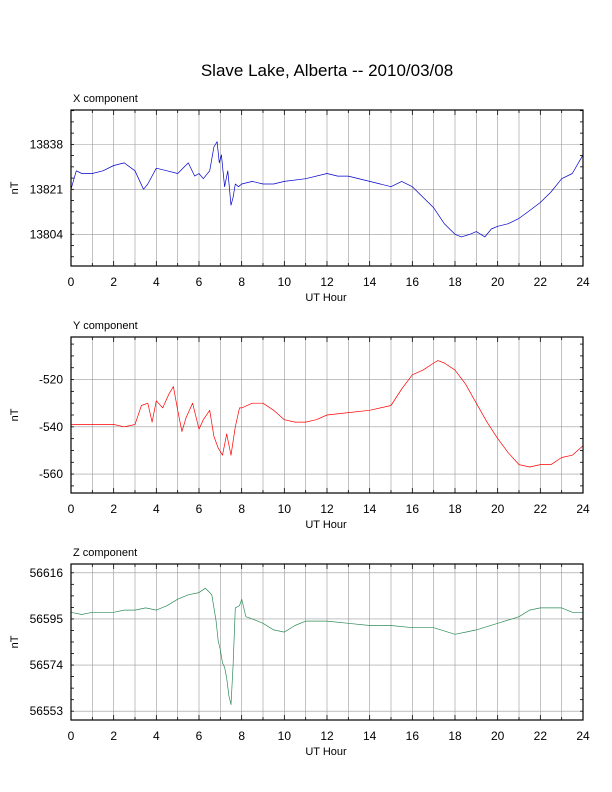  Describe the element at coordinates (326, 646) in the screenshot. I see `series-line-z` at that location.